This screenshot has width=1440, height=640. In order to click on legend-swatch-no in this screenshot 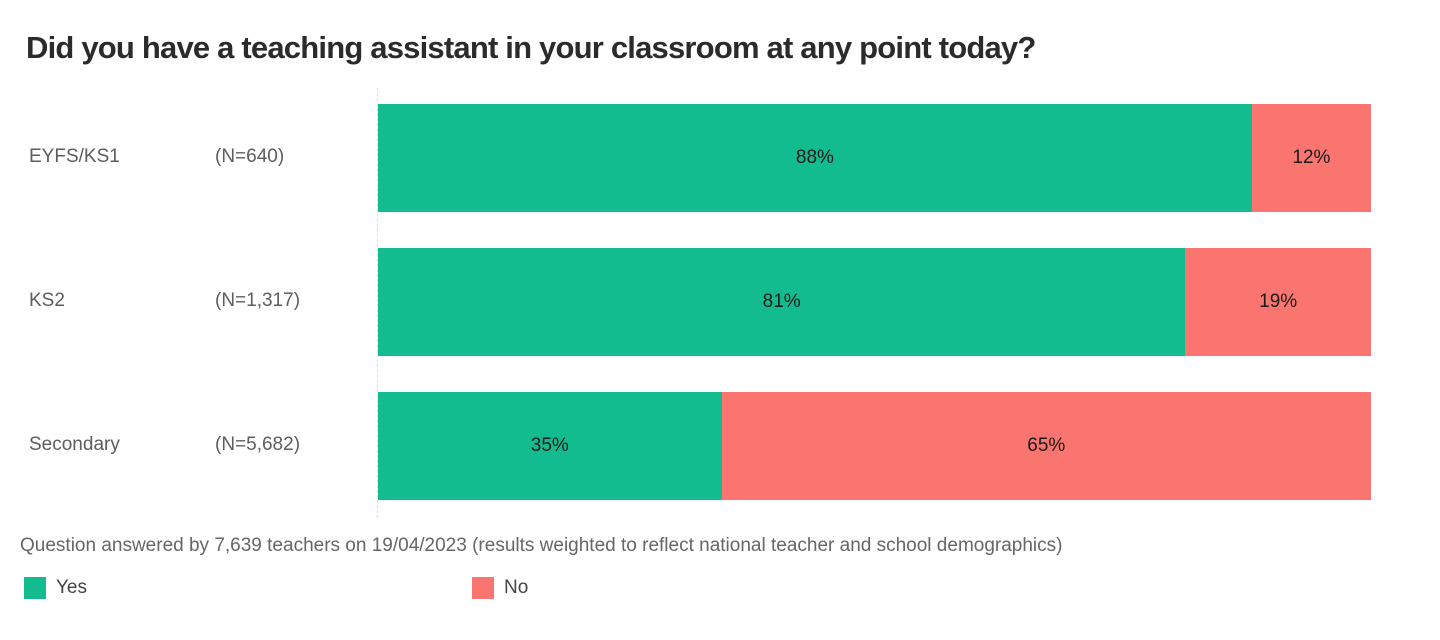, I will do `click(483, 588)`.